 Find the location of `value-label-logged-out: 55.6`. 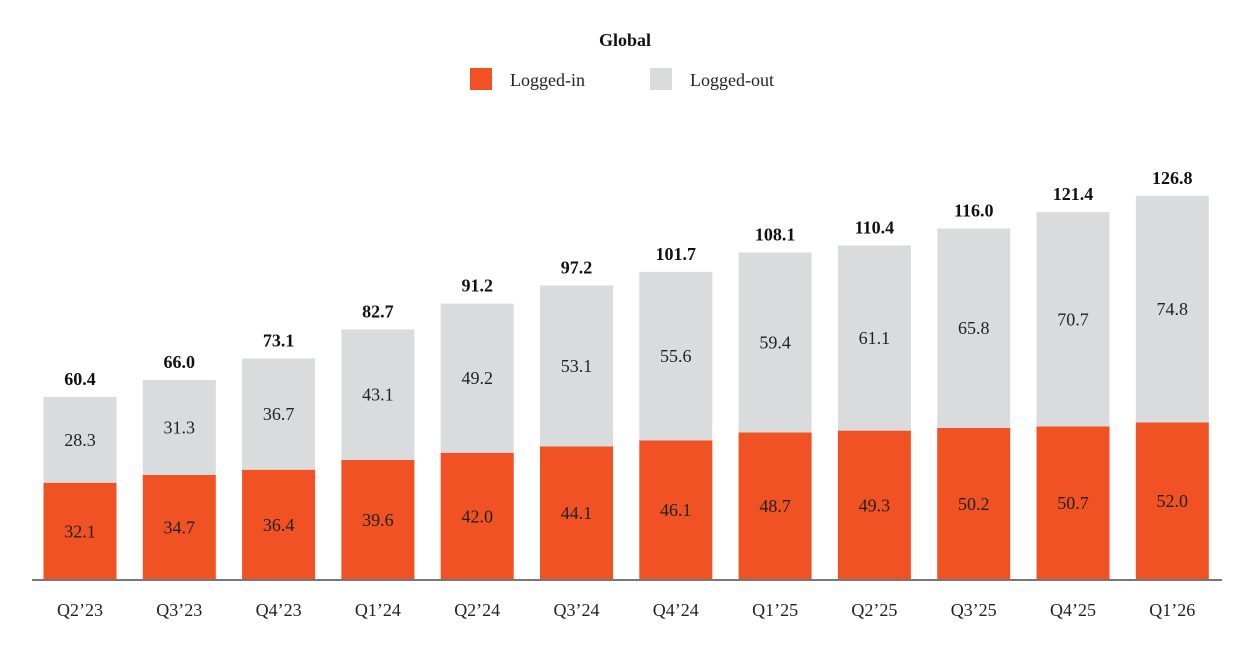

value-label-logged-out: 55.6 is located at coordinates (676, 356).